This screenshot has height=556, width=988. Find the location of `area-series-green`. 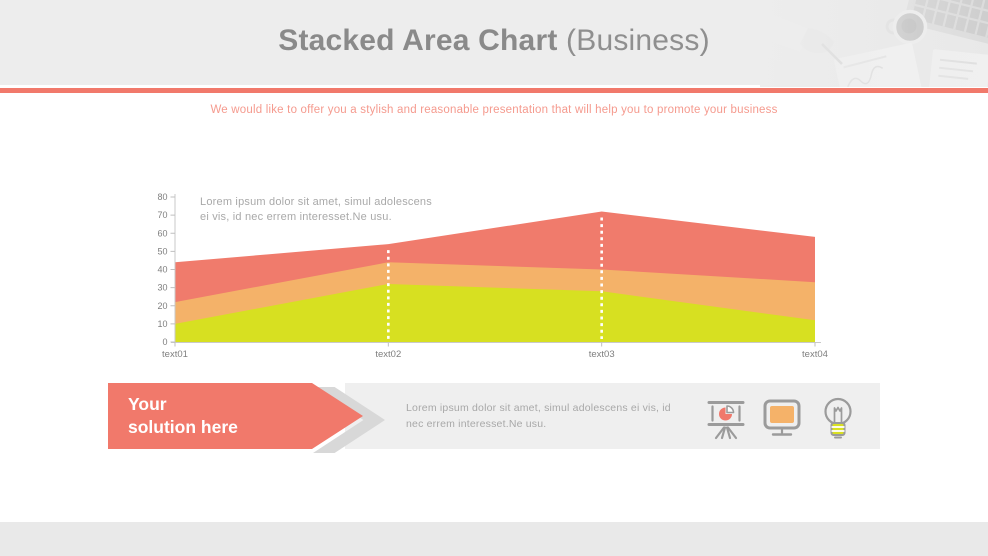

area-series-green is located at coordinates (495, 313).